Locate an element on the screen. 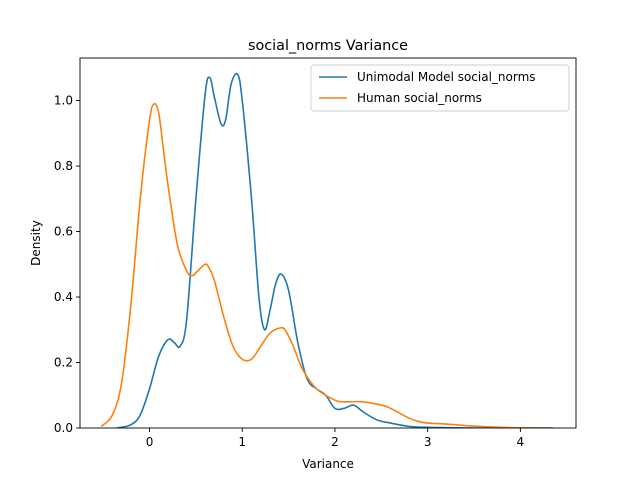  x-tick-label: 4 is located at coordinates (521, 442).